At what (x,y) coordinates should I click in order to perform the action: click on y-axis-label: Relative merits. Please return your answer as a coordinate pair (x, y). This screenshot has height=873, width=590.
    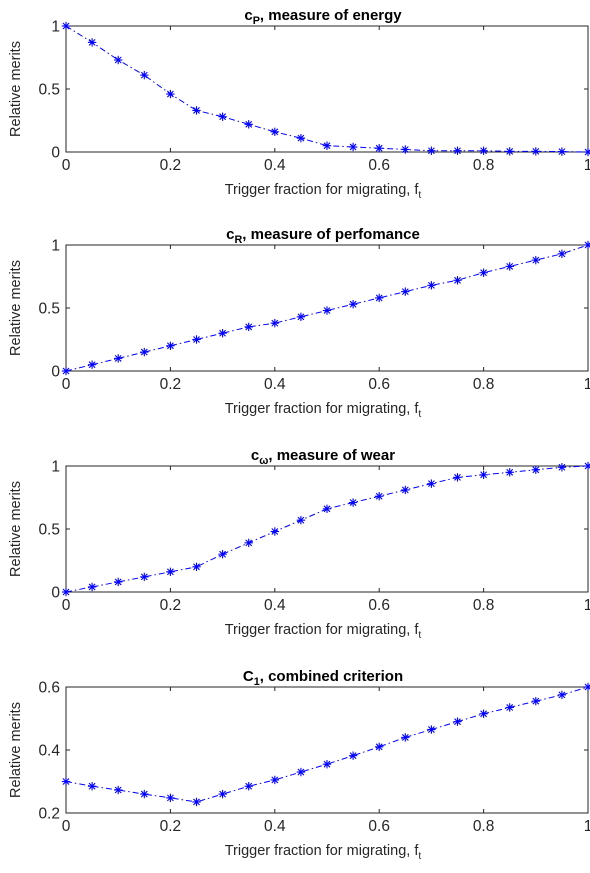
    Looking at the image, I should click on (16, 750).